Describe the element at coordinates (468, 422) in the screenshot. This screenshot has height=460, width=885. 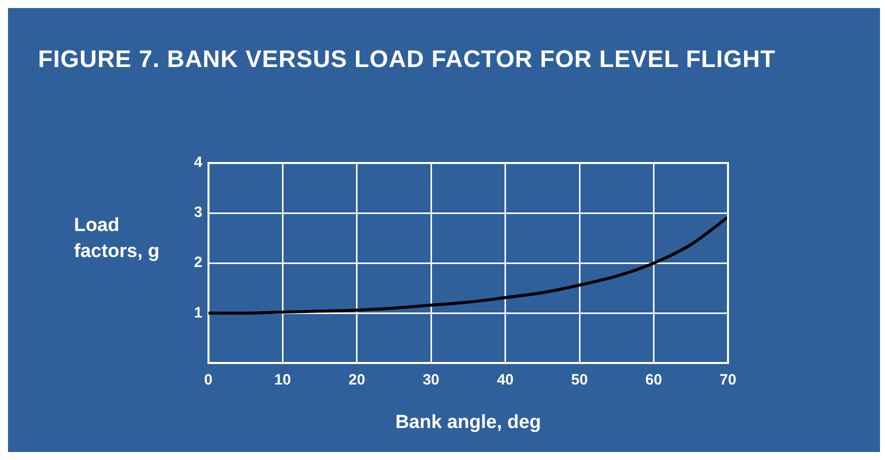
I see `x-axis-title: Bank angle, deg` at that location.